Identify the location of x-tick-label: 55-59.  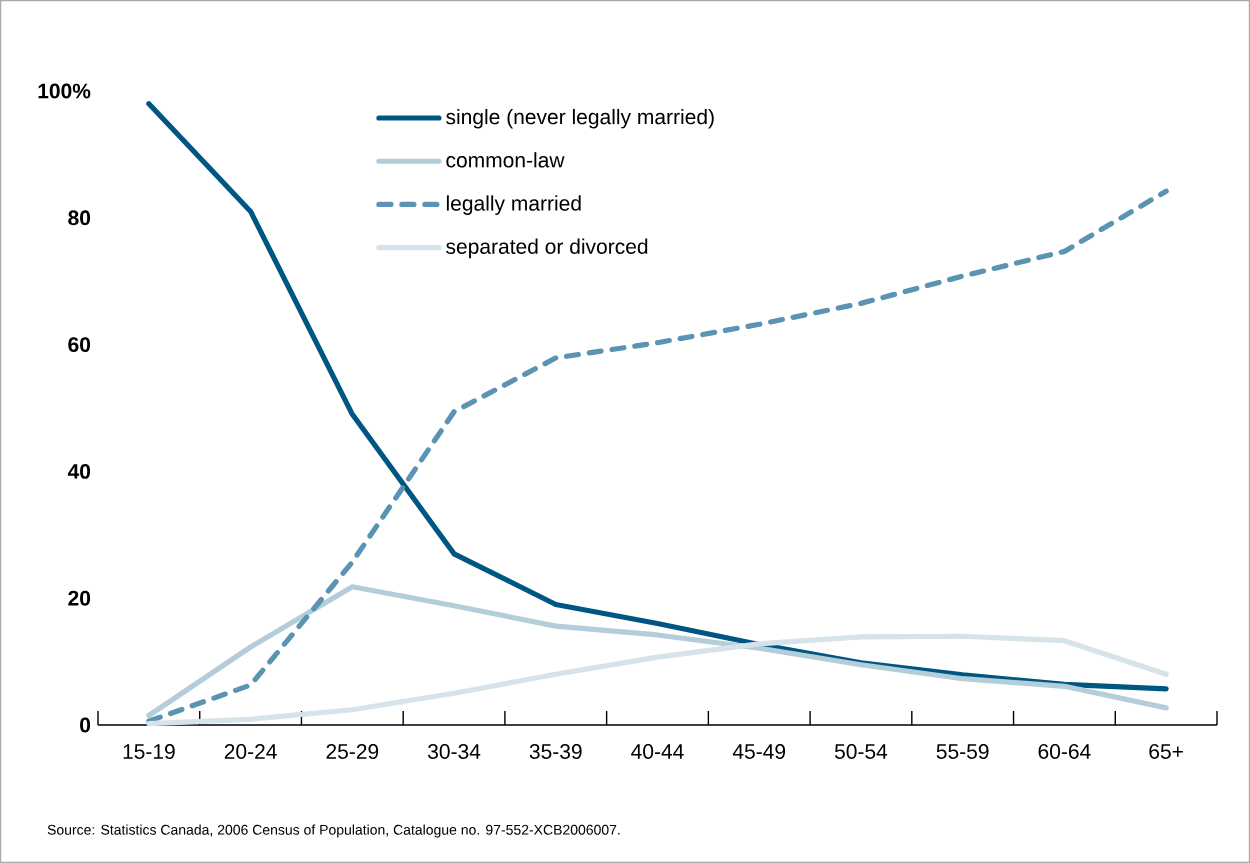
(962, 751).